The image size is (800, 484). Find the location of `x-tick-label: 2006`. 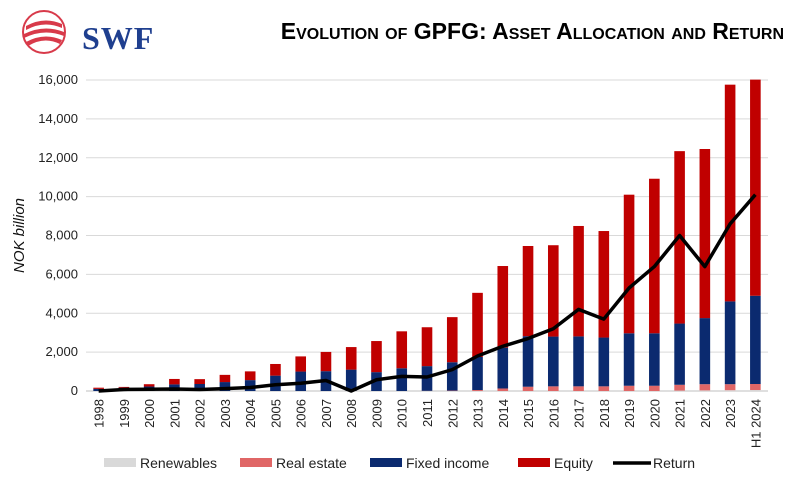

x-tick-label: 2006 is located at coordinates (301, 413).